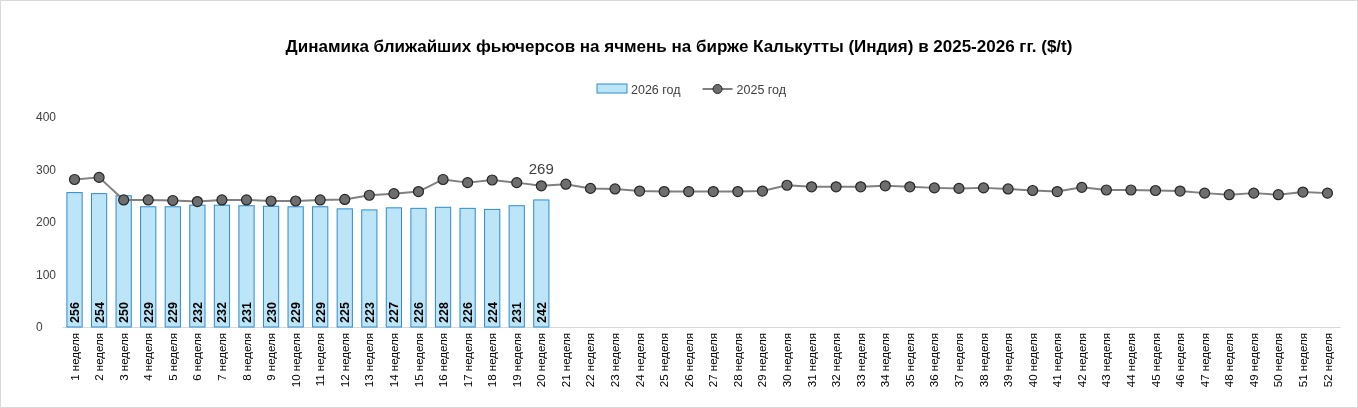  Describe the element at coordinates (1327, 360) in the screenshot. I see `x-tick-label: 52 неделя` at that location.